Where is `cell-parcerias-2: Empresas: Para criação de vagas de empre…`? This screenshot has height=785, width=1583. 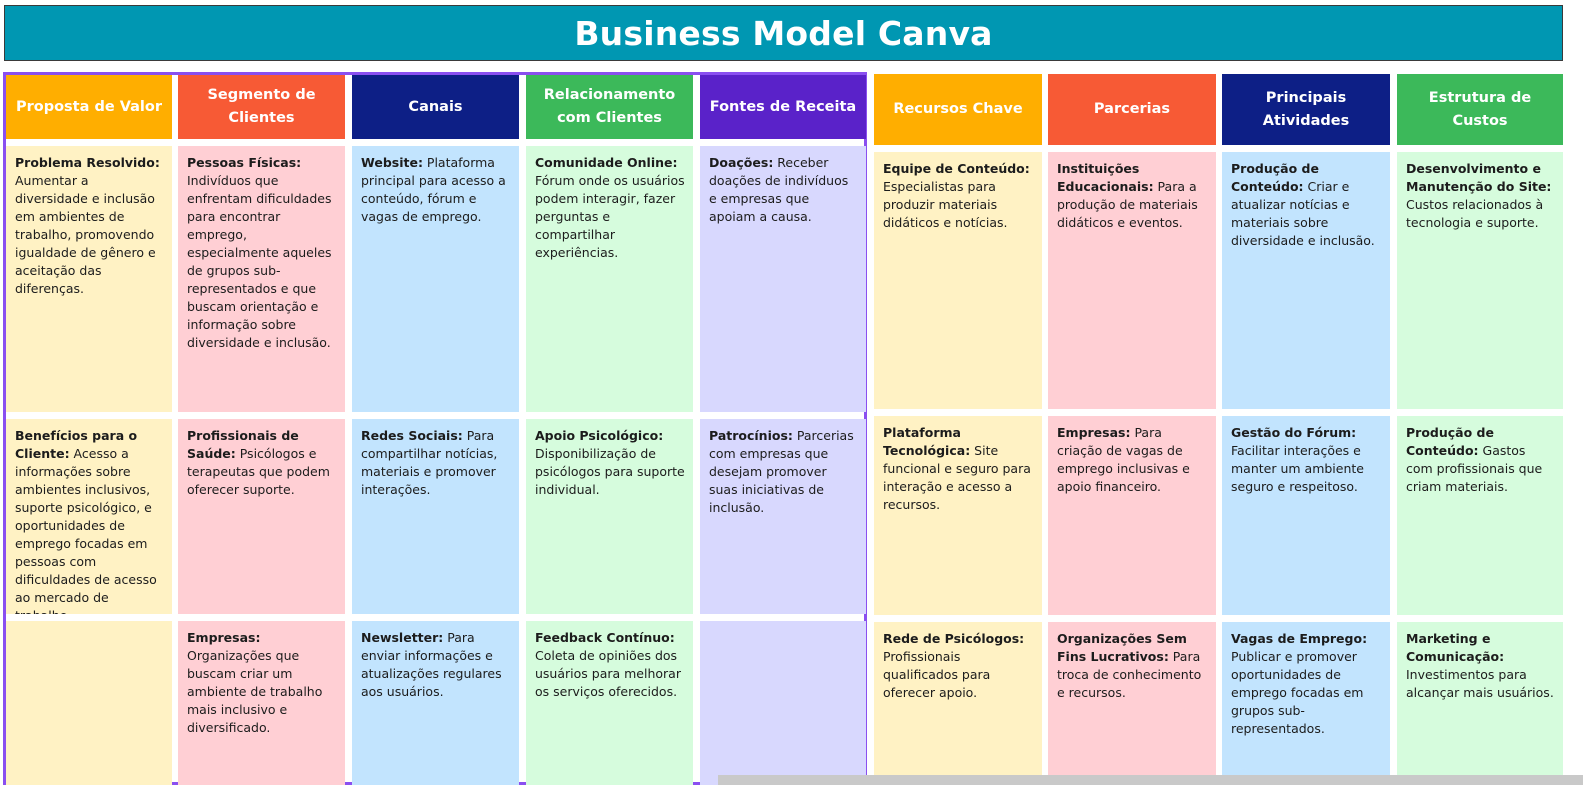
cell-parcerias-2: Empresas: Para criação de vagas de empre… is located at coordinates (1132, 515).